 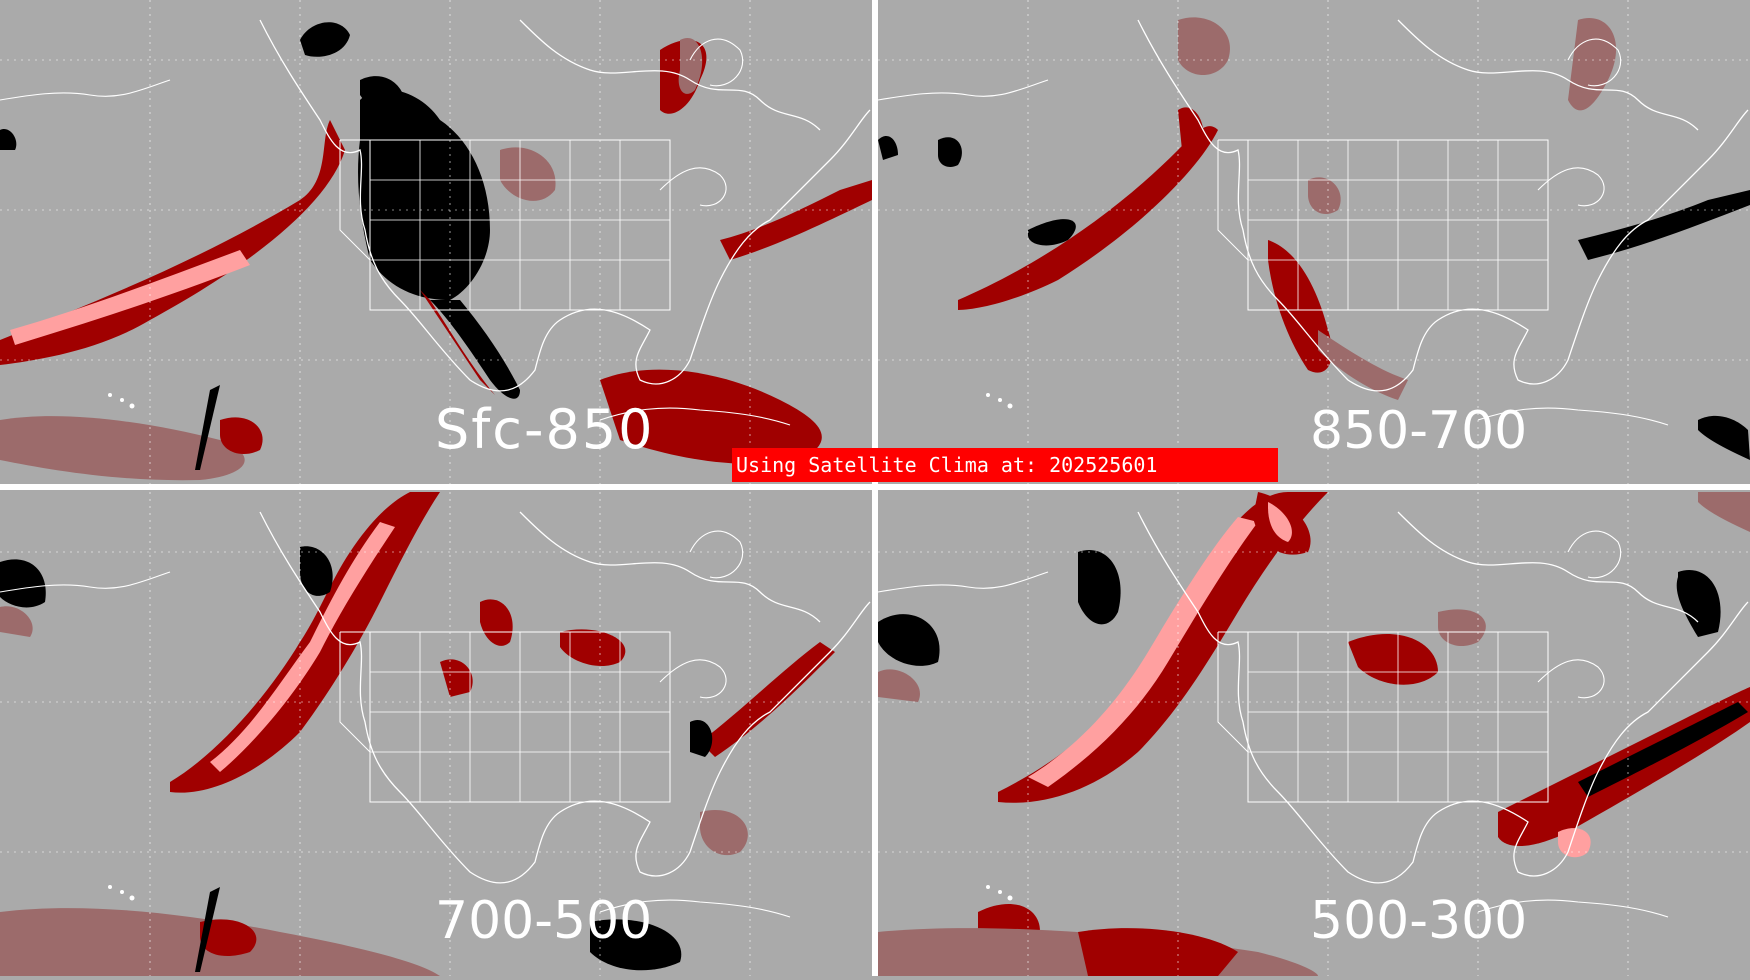 I want to click on panel-label-500-300: 500-300, so click(x=1418, y=921).